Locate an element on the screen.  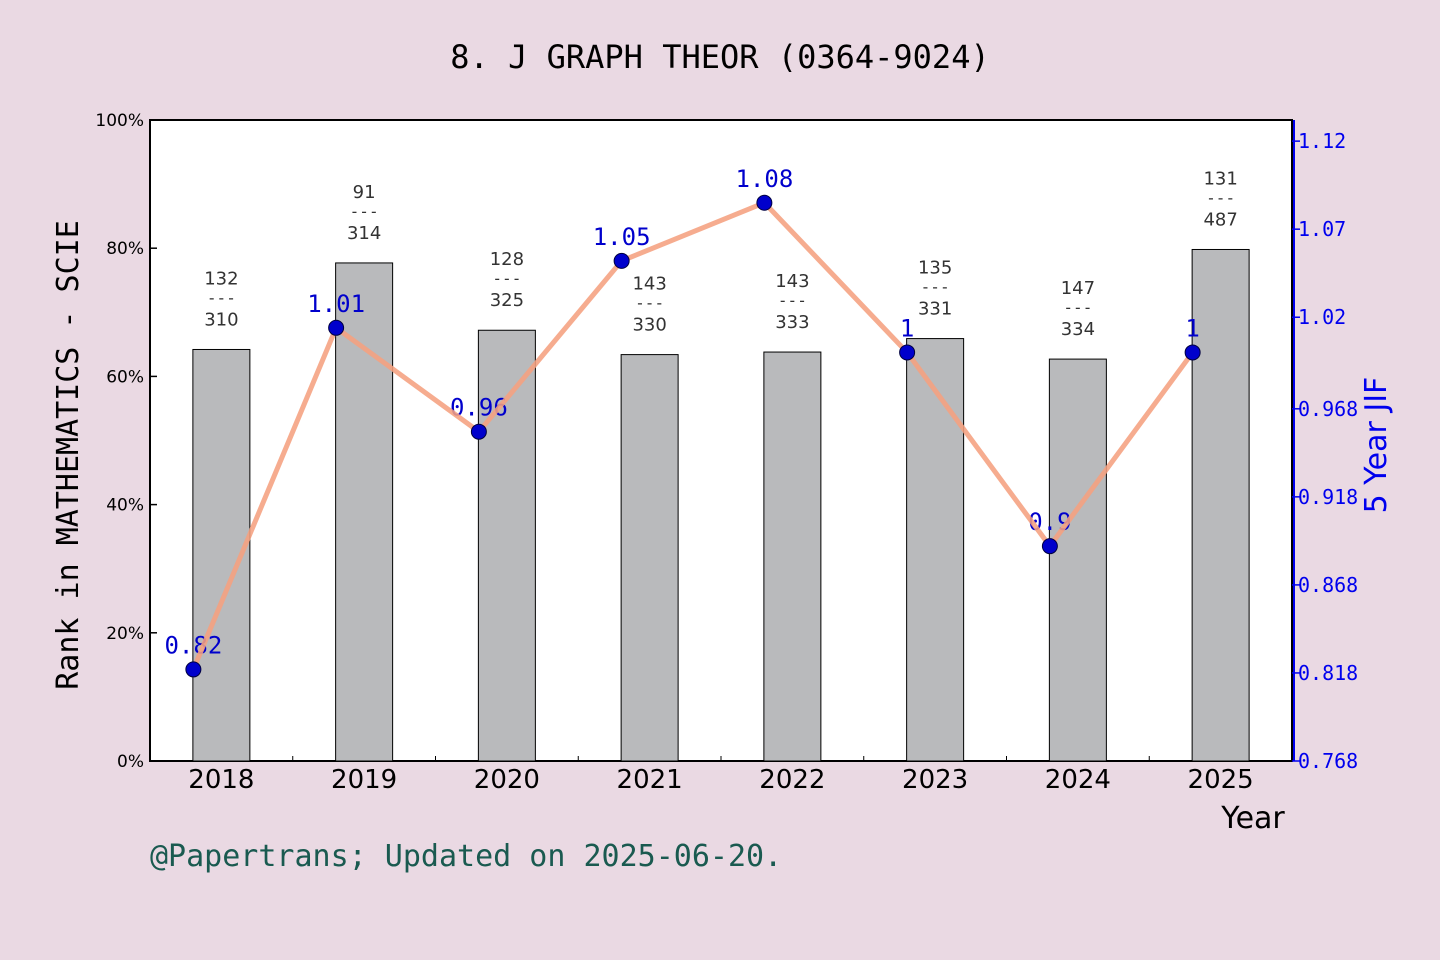
y2-tick-label: 1.07 is located at coordinates (1322, 229).